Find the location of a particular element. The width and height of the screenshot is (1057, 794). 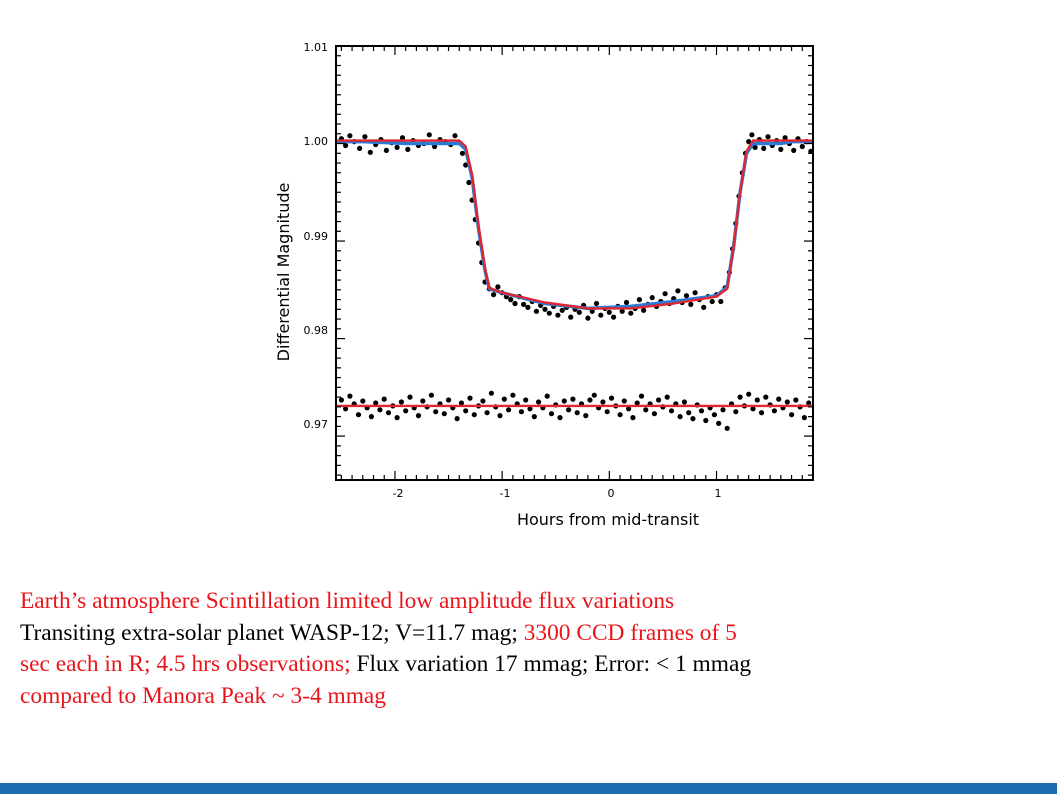

x-tick-labels: -2 -1 0 1 is located at coordinates (557, 493).